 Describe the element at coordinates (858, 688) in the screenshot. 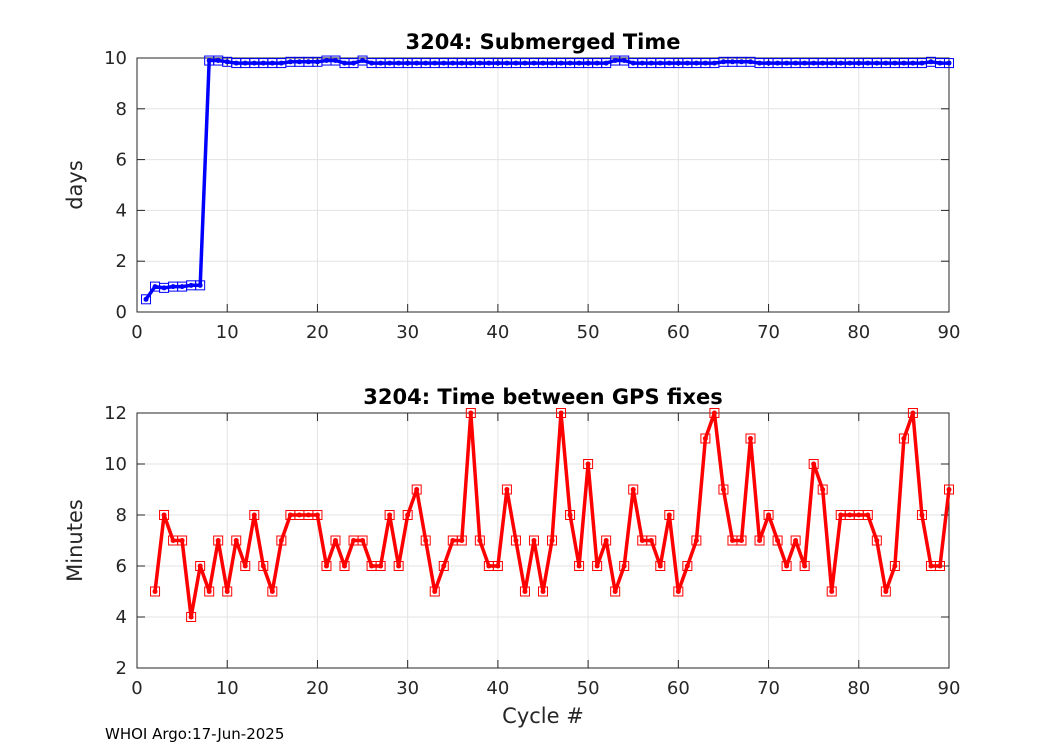

I see `x-tick-label: 80` at that location.